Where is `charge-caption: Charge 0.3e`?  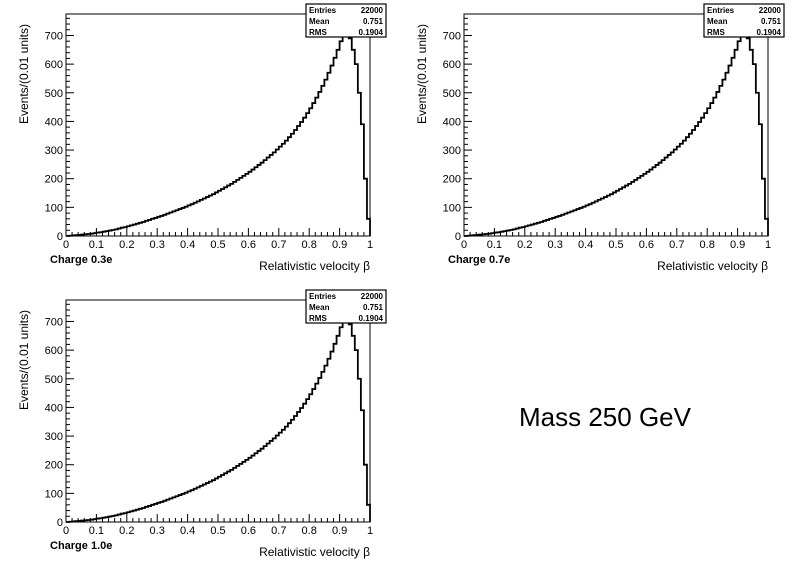 charge-caption: Charge 0.3e is located at coordinates (81, 260).